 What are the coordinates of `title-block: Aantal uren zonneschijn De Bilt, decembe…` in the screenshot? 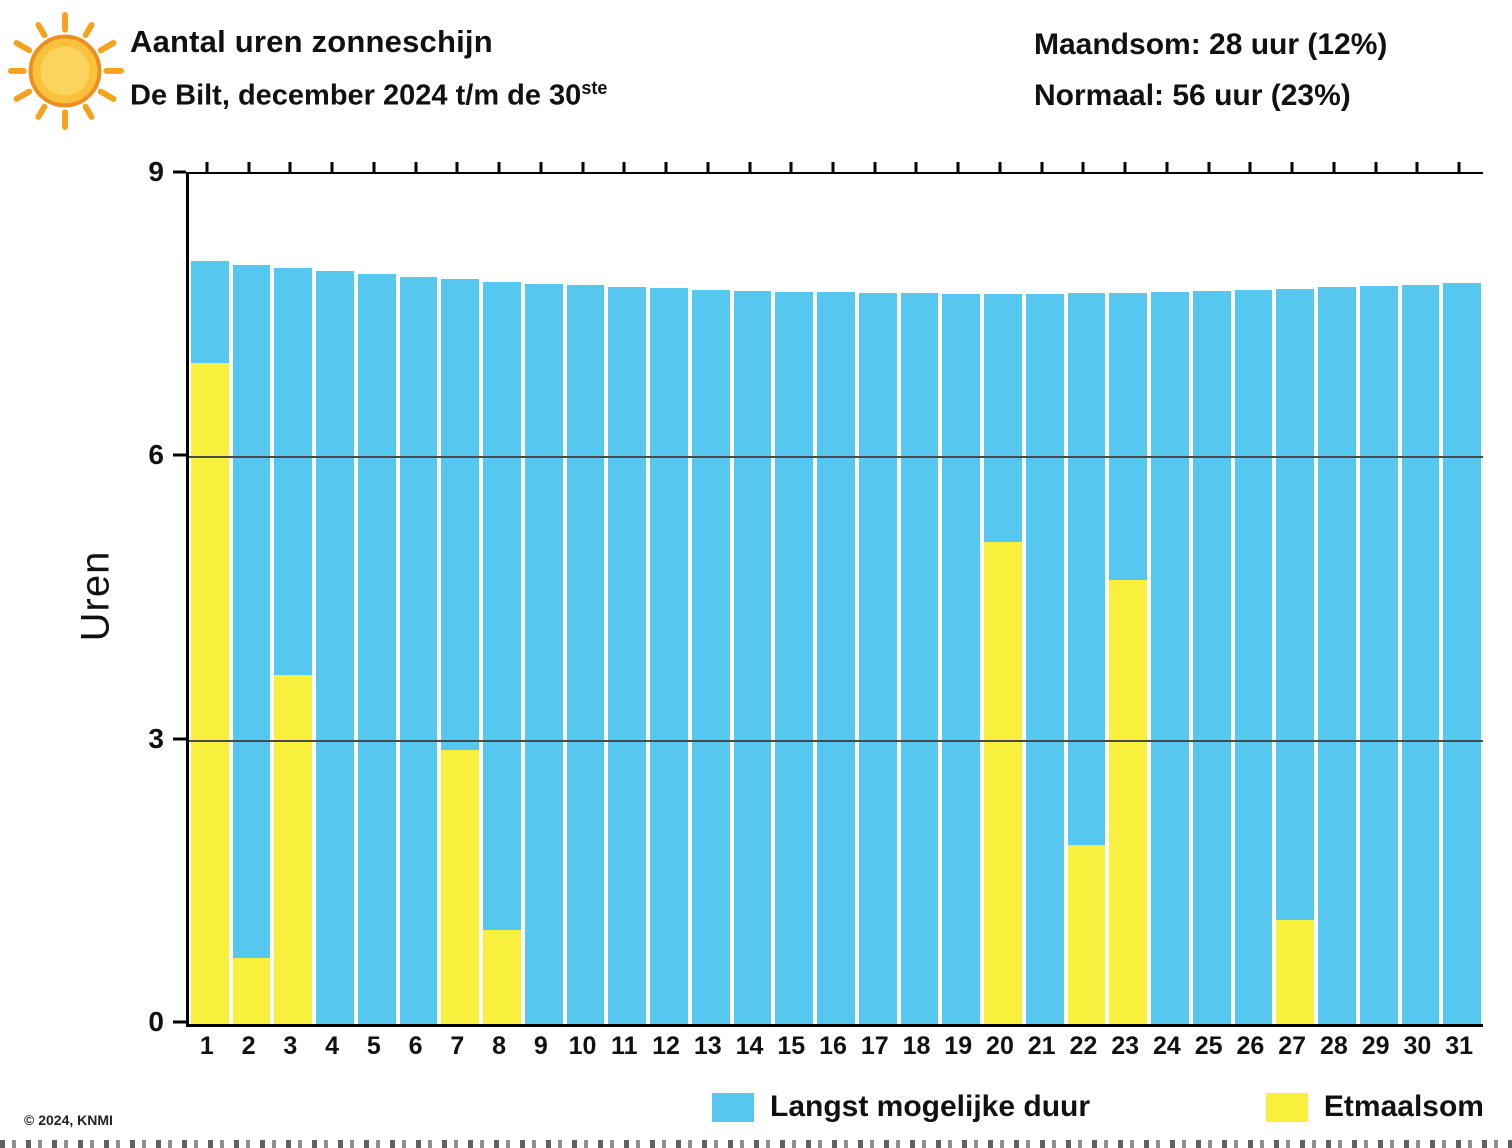 It's located at (368, 68).